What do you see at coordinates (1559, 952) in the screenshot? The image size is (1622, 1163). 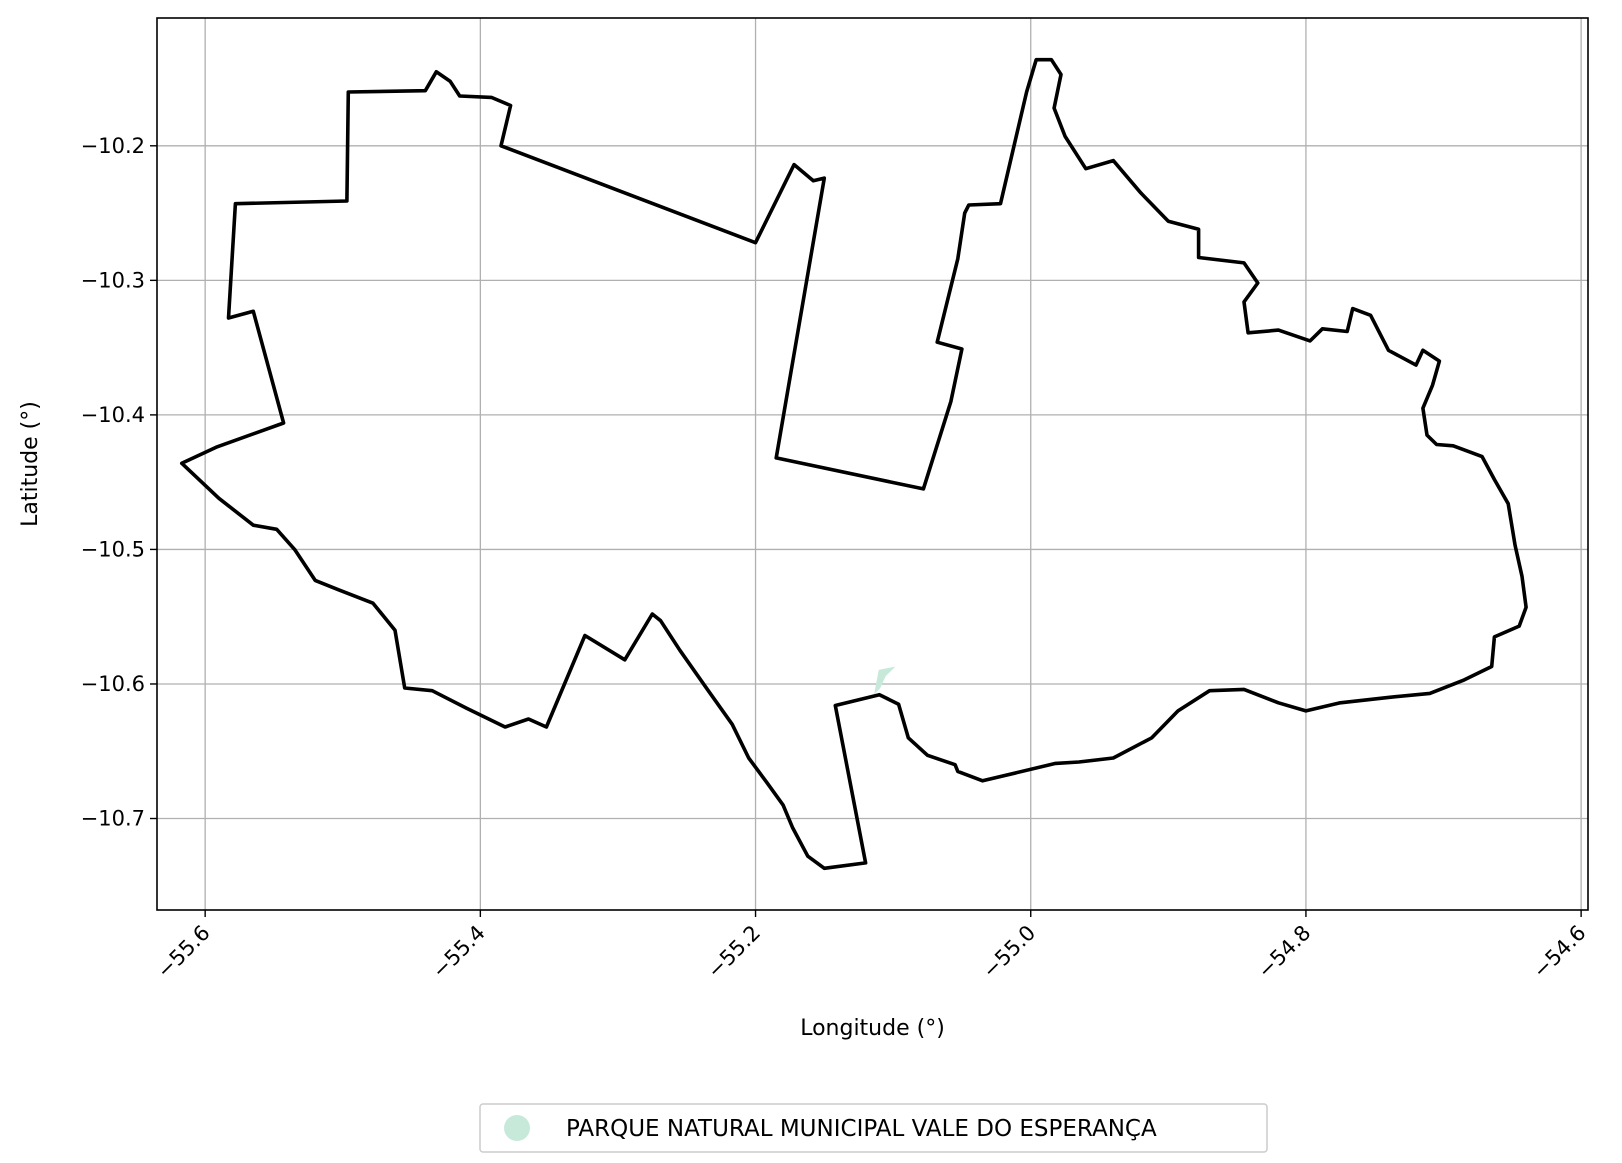 I see `x-tick-label-5: −54.6` at bounding box center [1559, 952].